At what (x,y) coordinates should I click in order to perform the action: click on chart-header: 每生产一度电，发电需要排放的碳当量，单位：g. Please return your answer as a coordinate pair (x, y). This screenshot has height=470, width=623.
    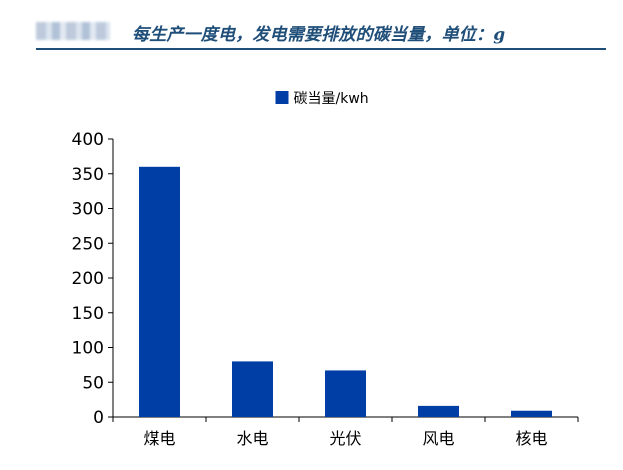
    Looking at the image, I should click on (321, 32).